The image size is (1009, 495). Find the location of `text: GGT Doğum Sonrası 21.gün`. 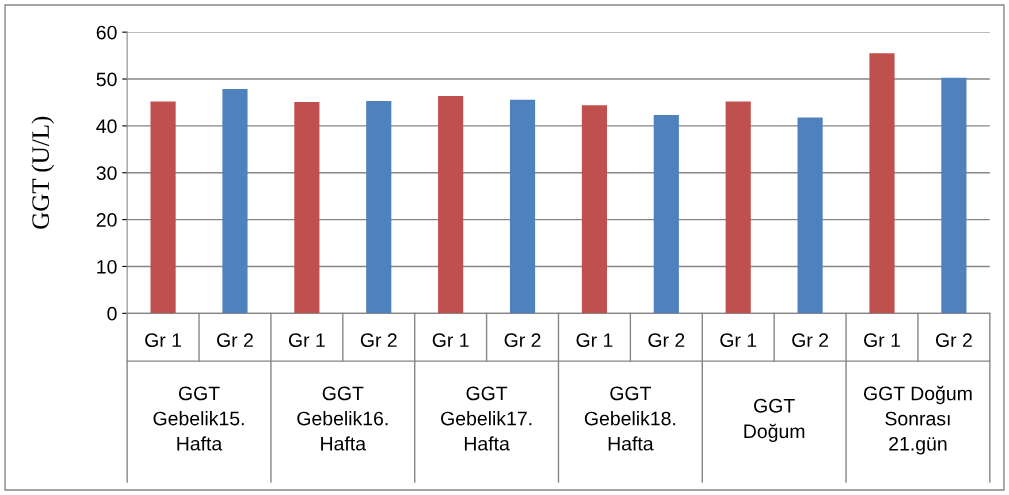

text: GGT Doğum Sonrası 21.gün is located at coordinates (917, 420).